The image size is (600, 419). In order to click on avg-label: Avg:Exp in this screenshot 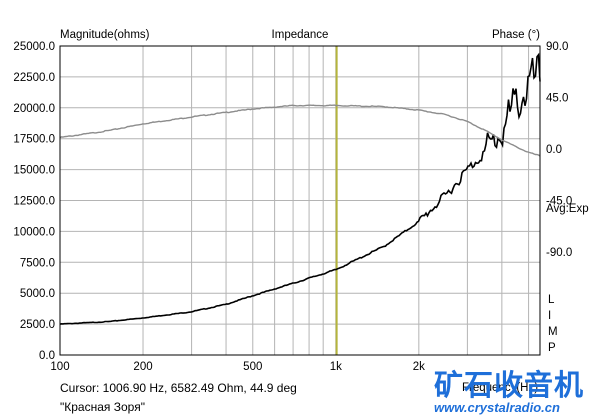, I will do `click(567, 209)`.